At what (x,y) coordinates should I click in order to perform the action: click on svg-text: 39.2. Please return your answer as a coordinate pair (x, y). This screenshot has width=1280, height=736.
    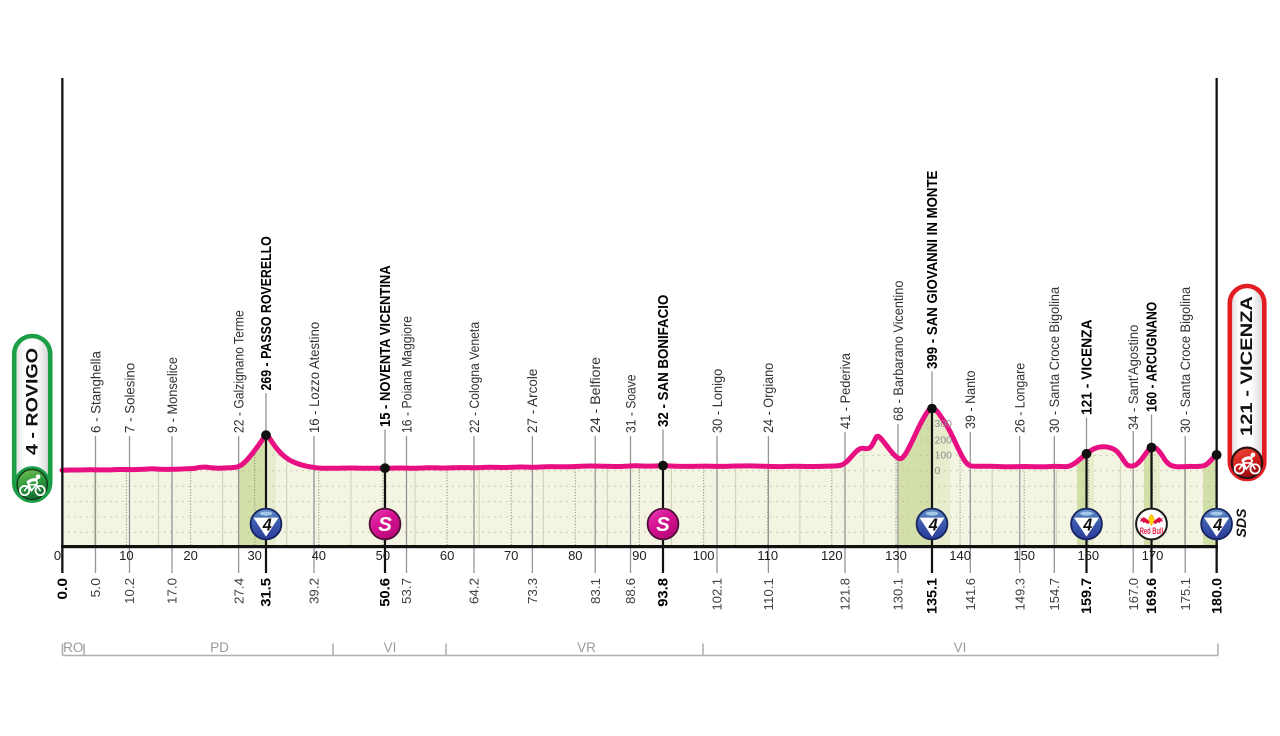
    Looking at the image, I should click on (314, 591).